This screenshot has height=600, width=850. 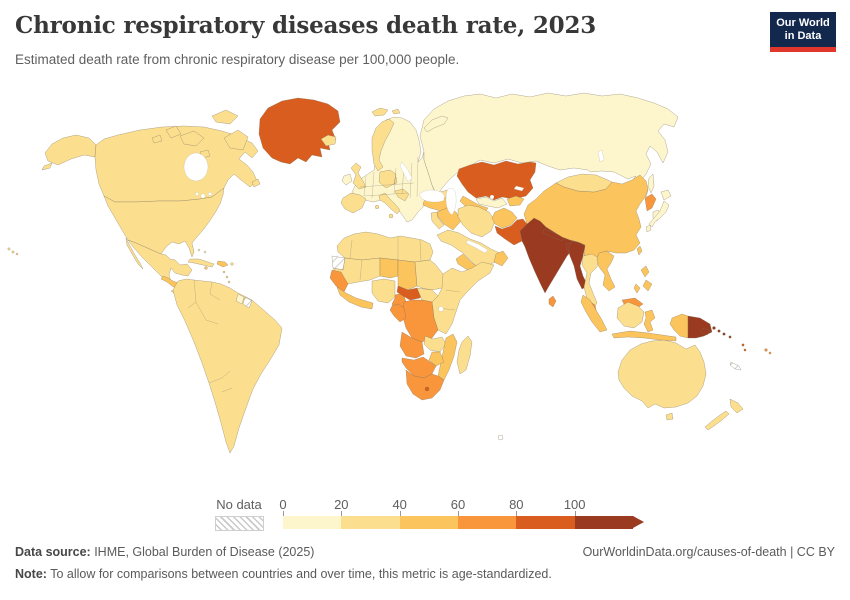 What do you see at coordinates (648, 228) in the screenshot?
I see `region-japan-kyushu` at bounding box center [648, 228].